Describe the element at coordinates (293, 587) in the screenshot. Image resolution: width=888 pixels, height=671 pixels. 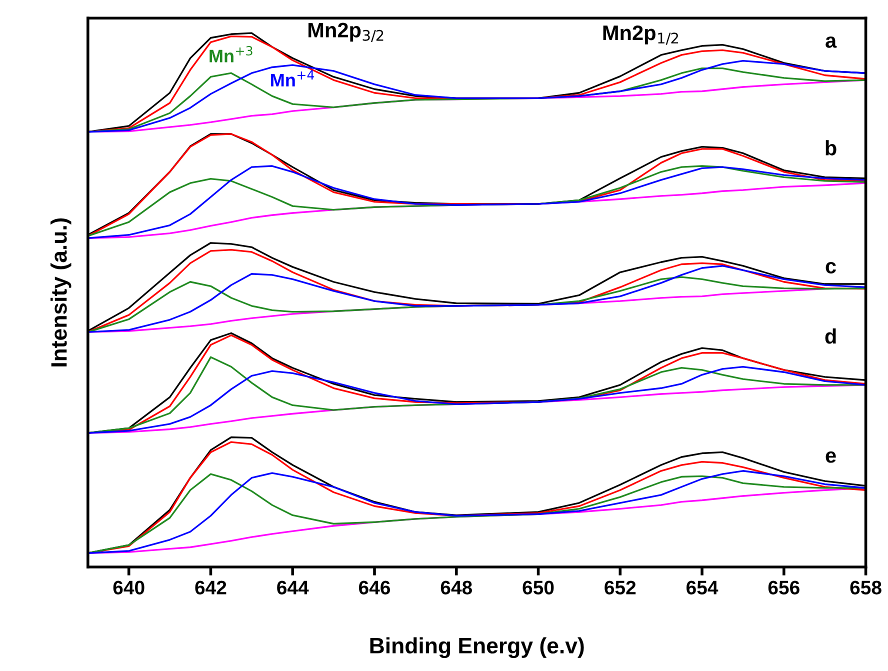
I see `x-tick-label: 644` at that location.